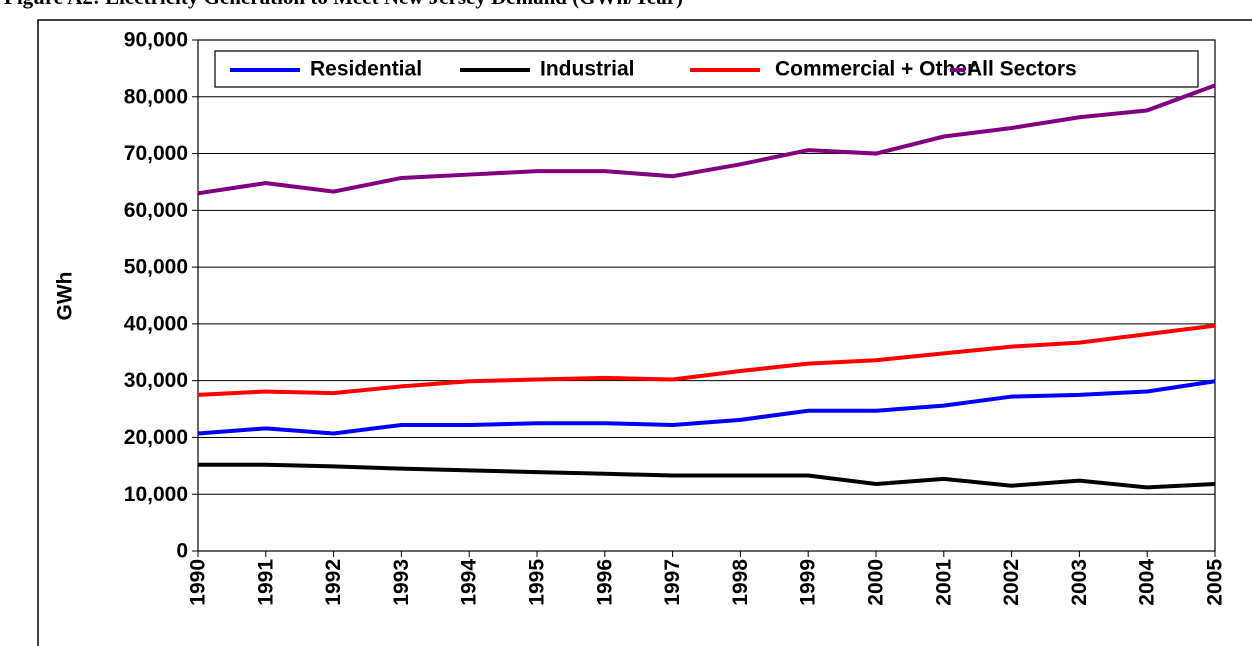 The width and height of the screenshot is (1252, 646). What do you see at coordinates (469, 582) in the screenshot?
I see `x-tick-label: 1994` at bounding box center [469, 582].